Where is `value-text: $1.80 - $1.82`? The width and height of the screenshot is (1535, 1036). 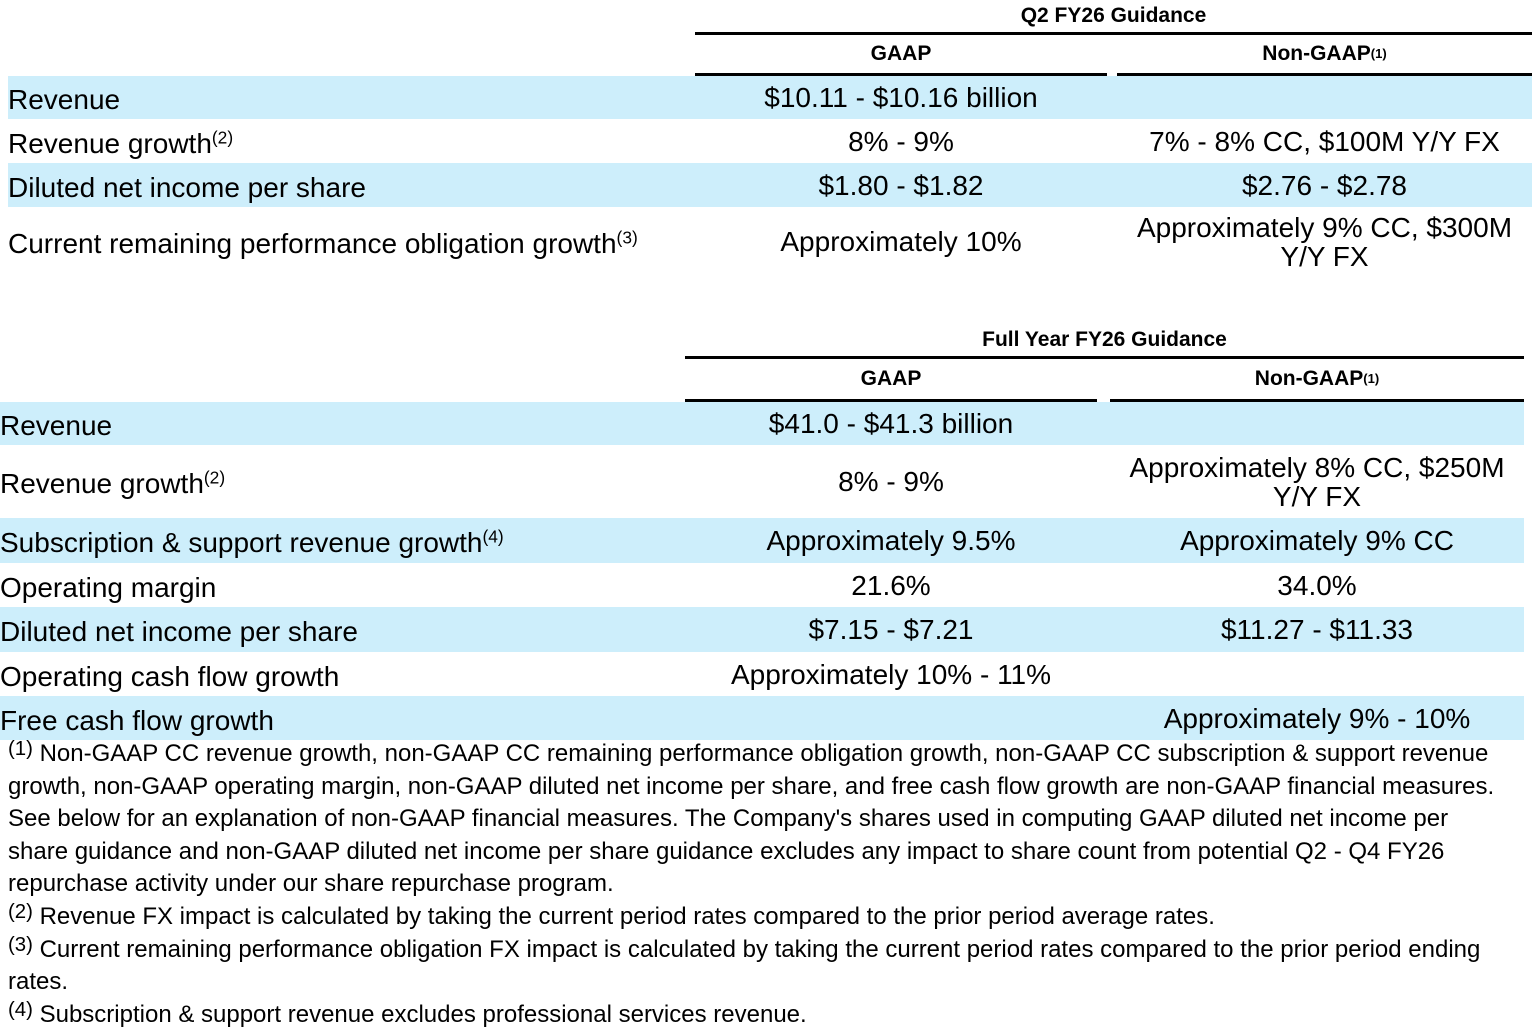 value-text: $1.80 - $1.82 is located at coordinates (901, 185).